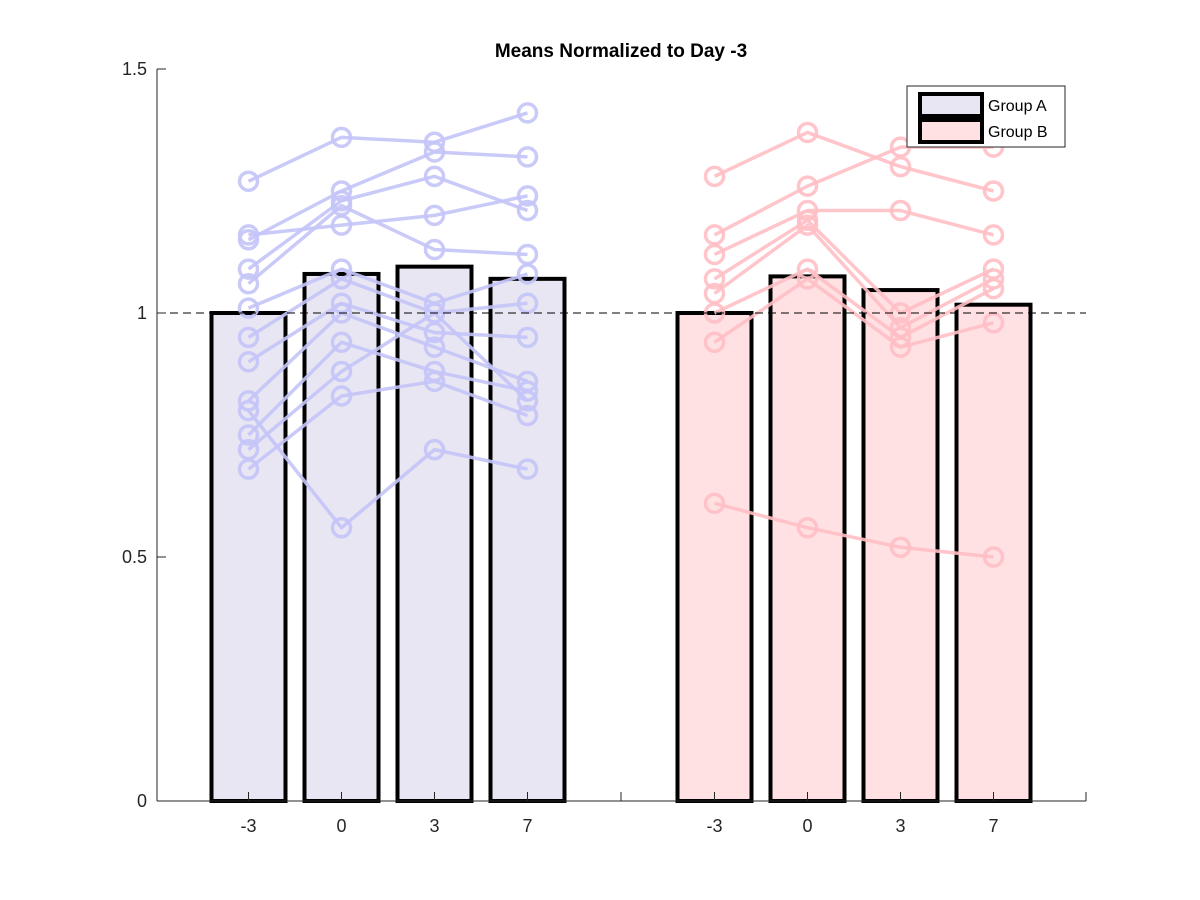 The height and width of the screenshot is (900, 1200). Describe the element at coordinates (248, 337) in the screenshot. I see `subject-point-group-a-7-day--3` at that location.